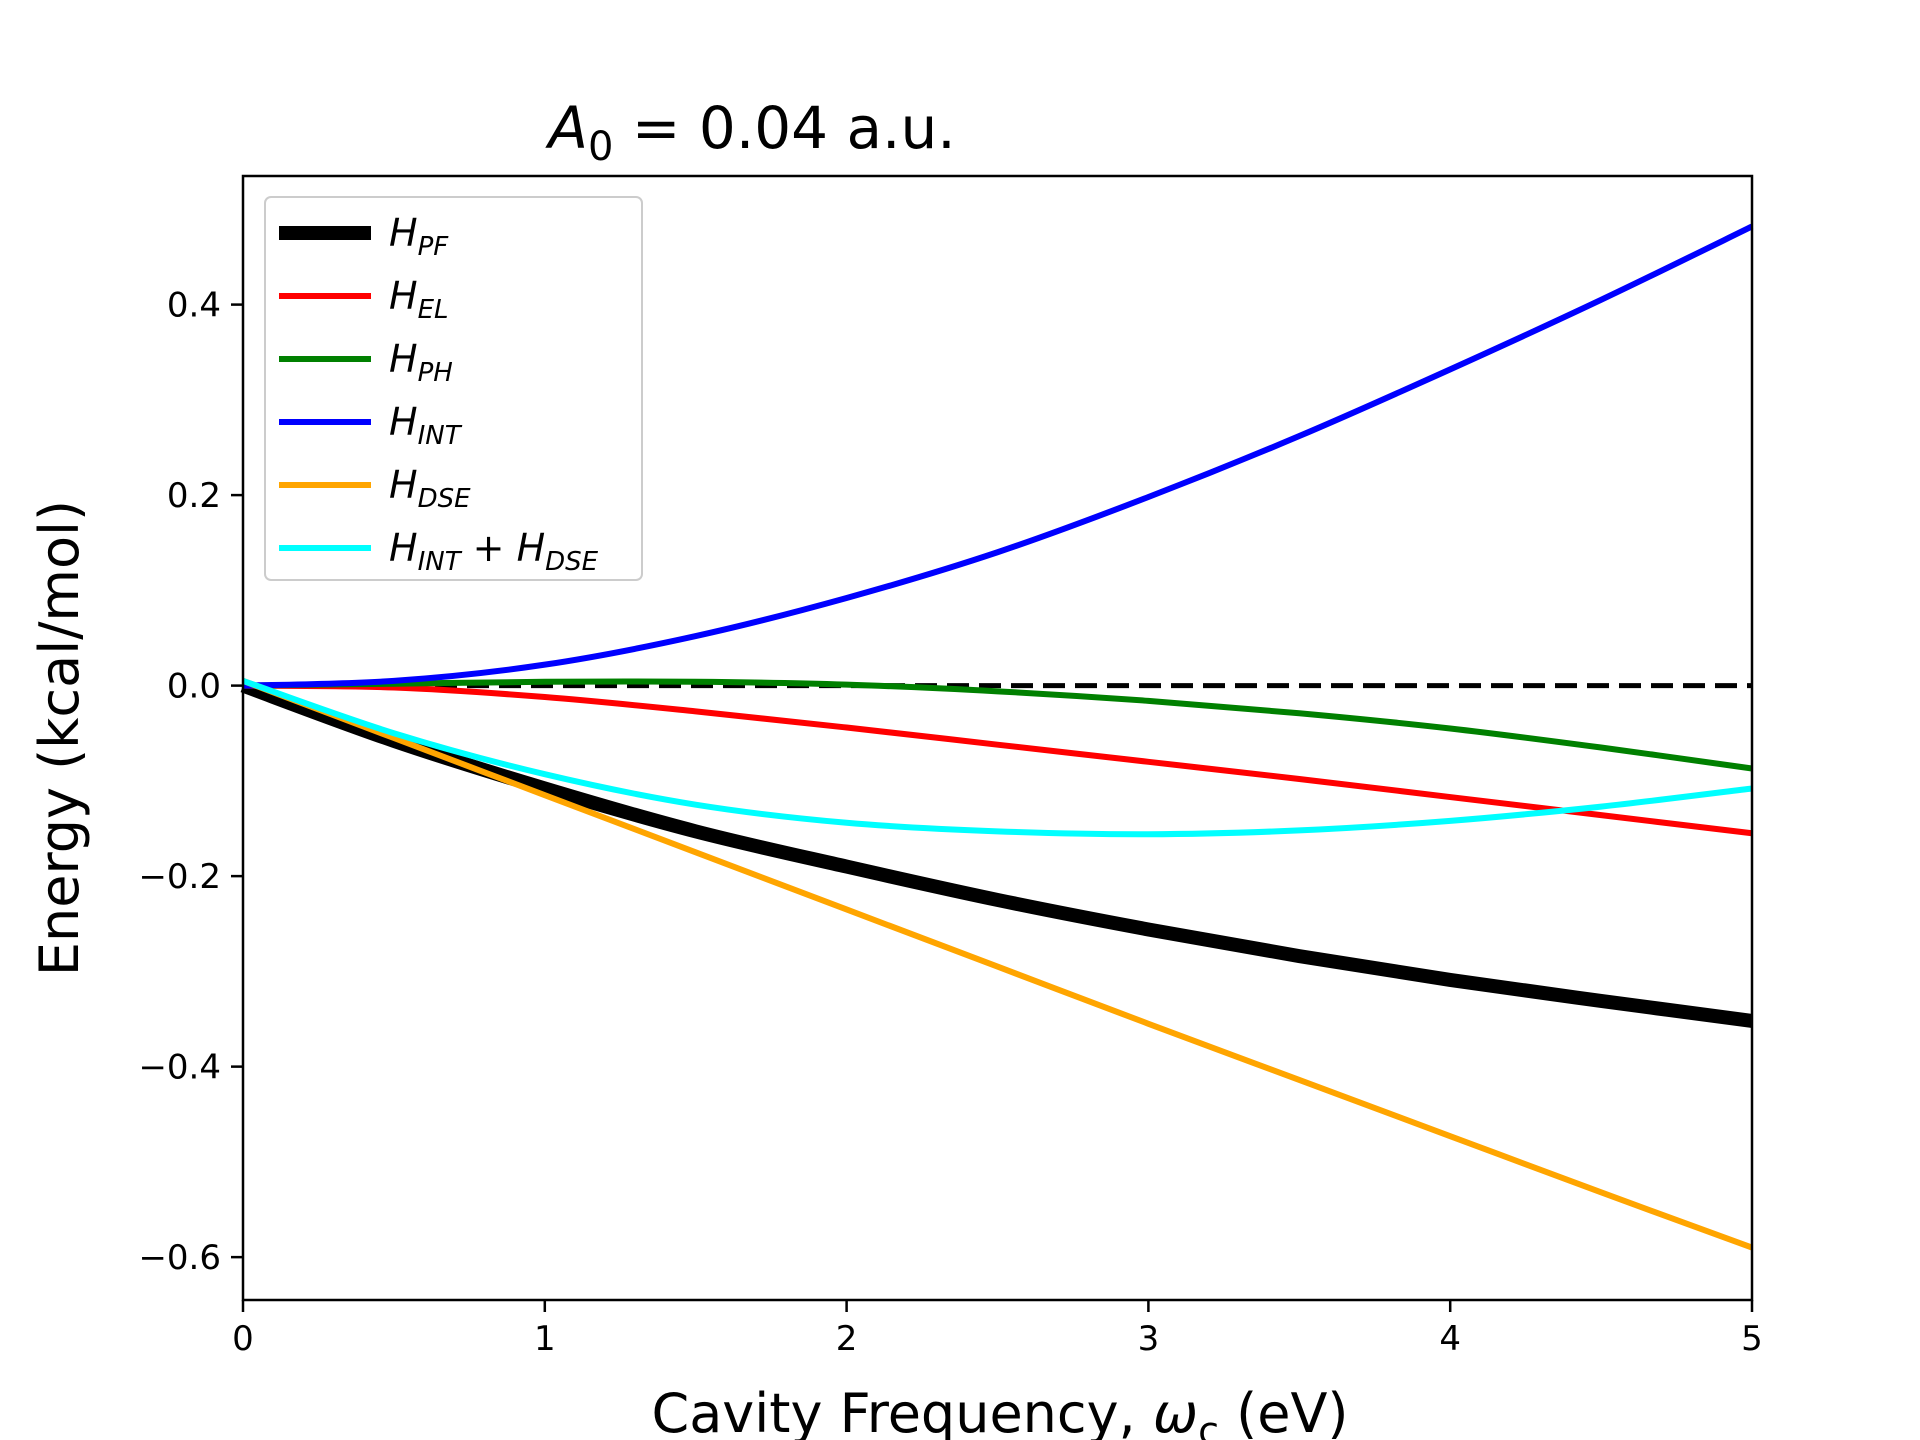  Describe the element at coordinates (1283, 1411) in the screenshot. I see `x-axis-label-rest: (eV)` at that location.